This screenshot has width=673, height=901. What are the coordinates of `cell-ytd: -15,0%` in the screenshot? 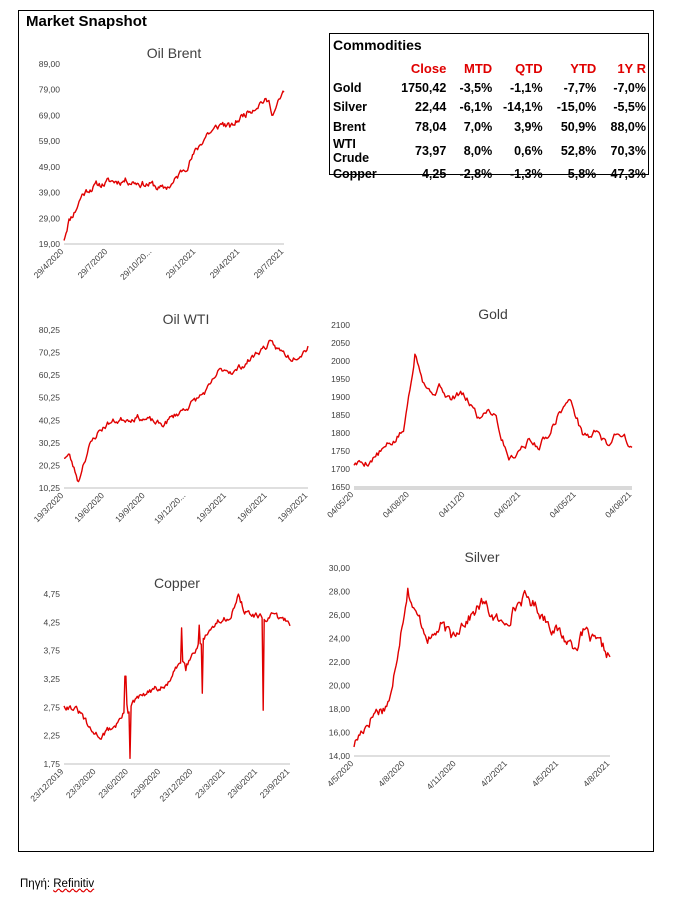 It's located at (576, 107).